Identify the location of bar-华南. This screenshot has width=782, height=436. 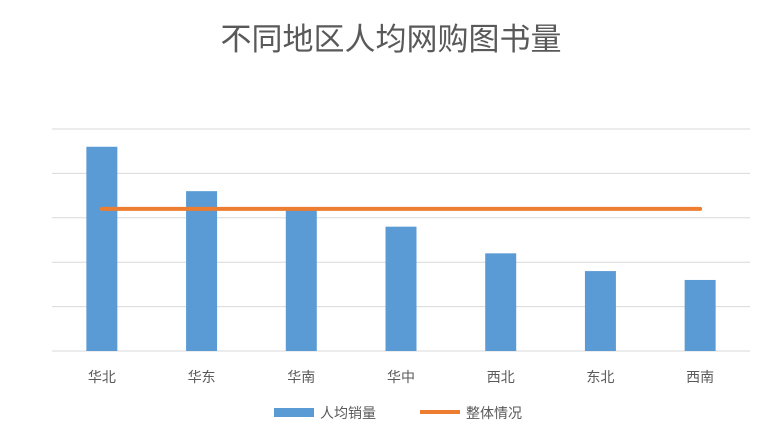
(301, 279).